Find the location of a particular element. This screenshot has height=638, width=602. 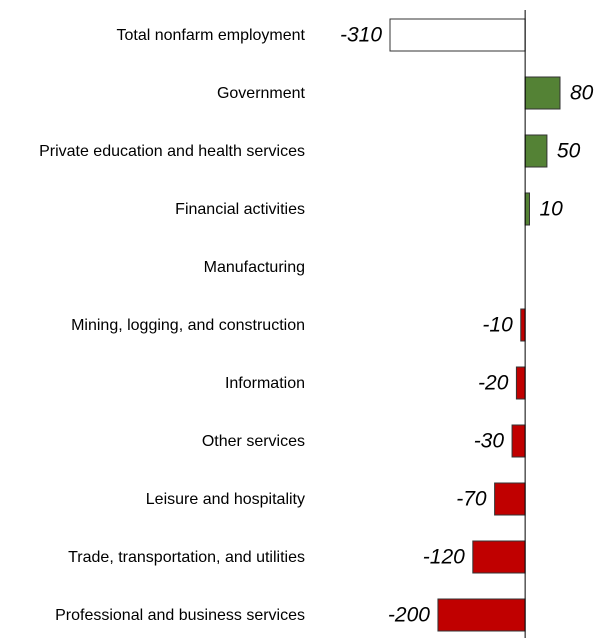

value-label: 80 is located at coordinates (582, 93).